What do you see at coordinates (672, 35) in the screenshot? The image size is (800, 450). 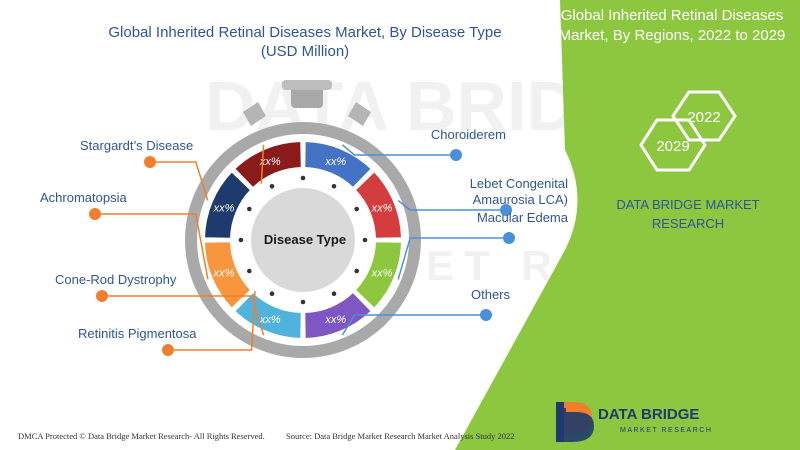 I see `side-panel-title-line2: Market, By Regions, 2022 to 2029` at bounding box center [672, 35].